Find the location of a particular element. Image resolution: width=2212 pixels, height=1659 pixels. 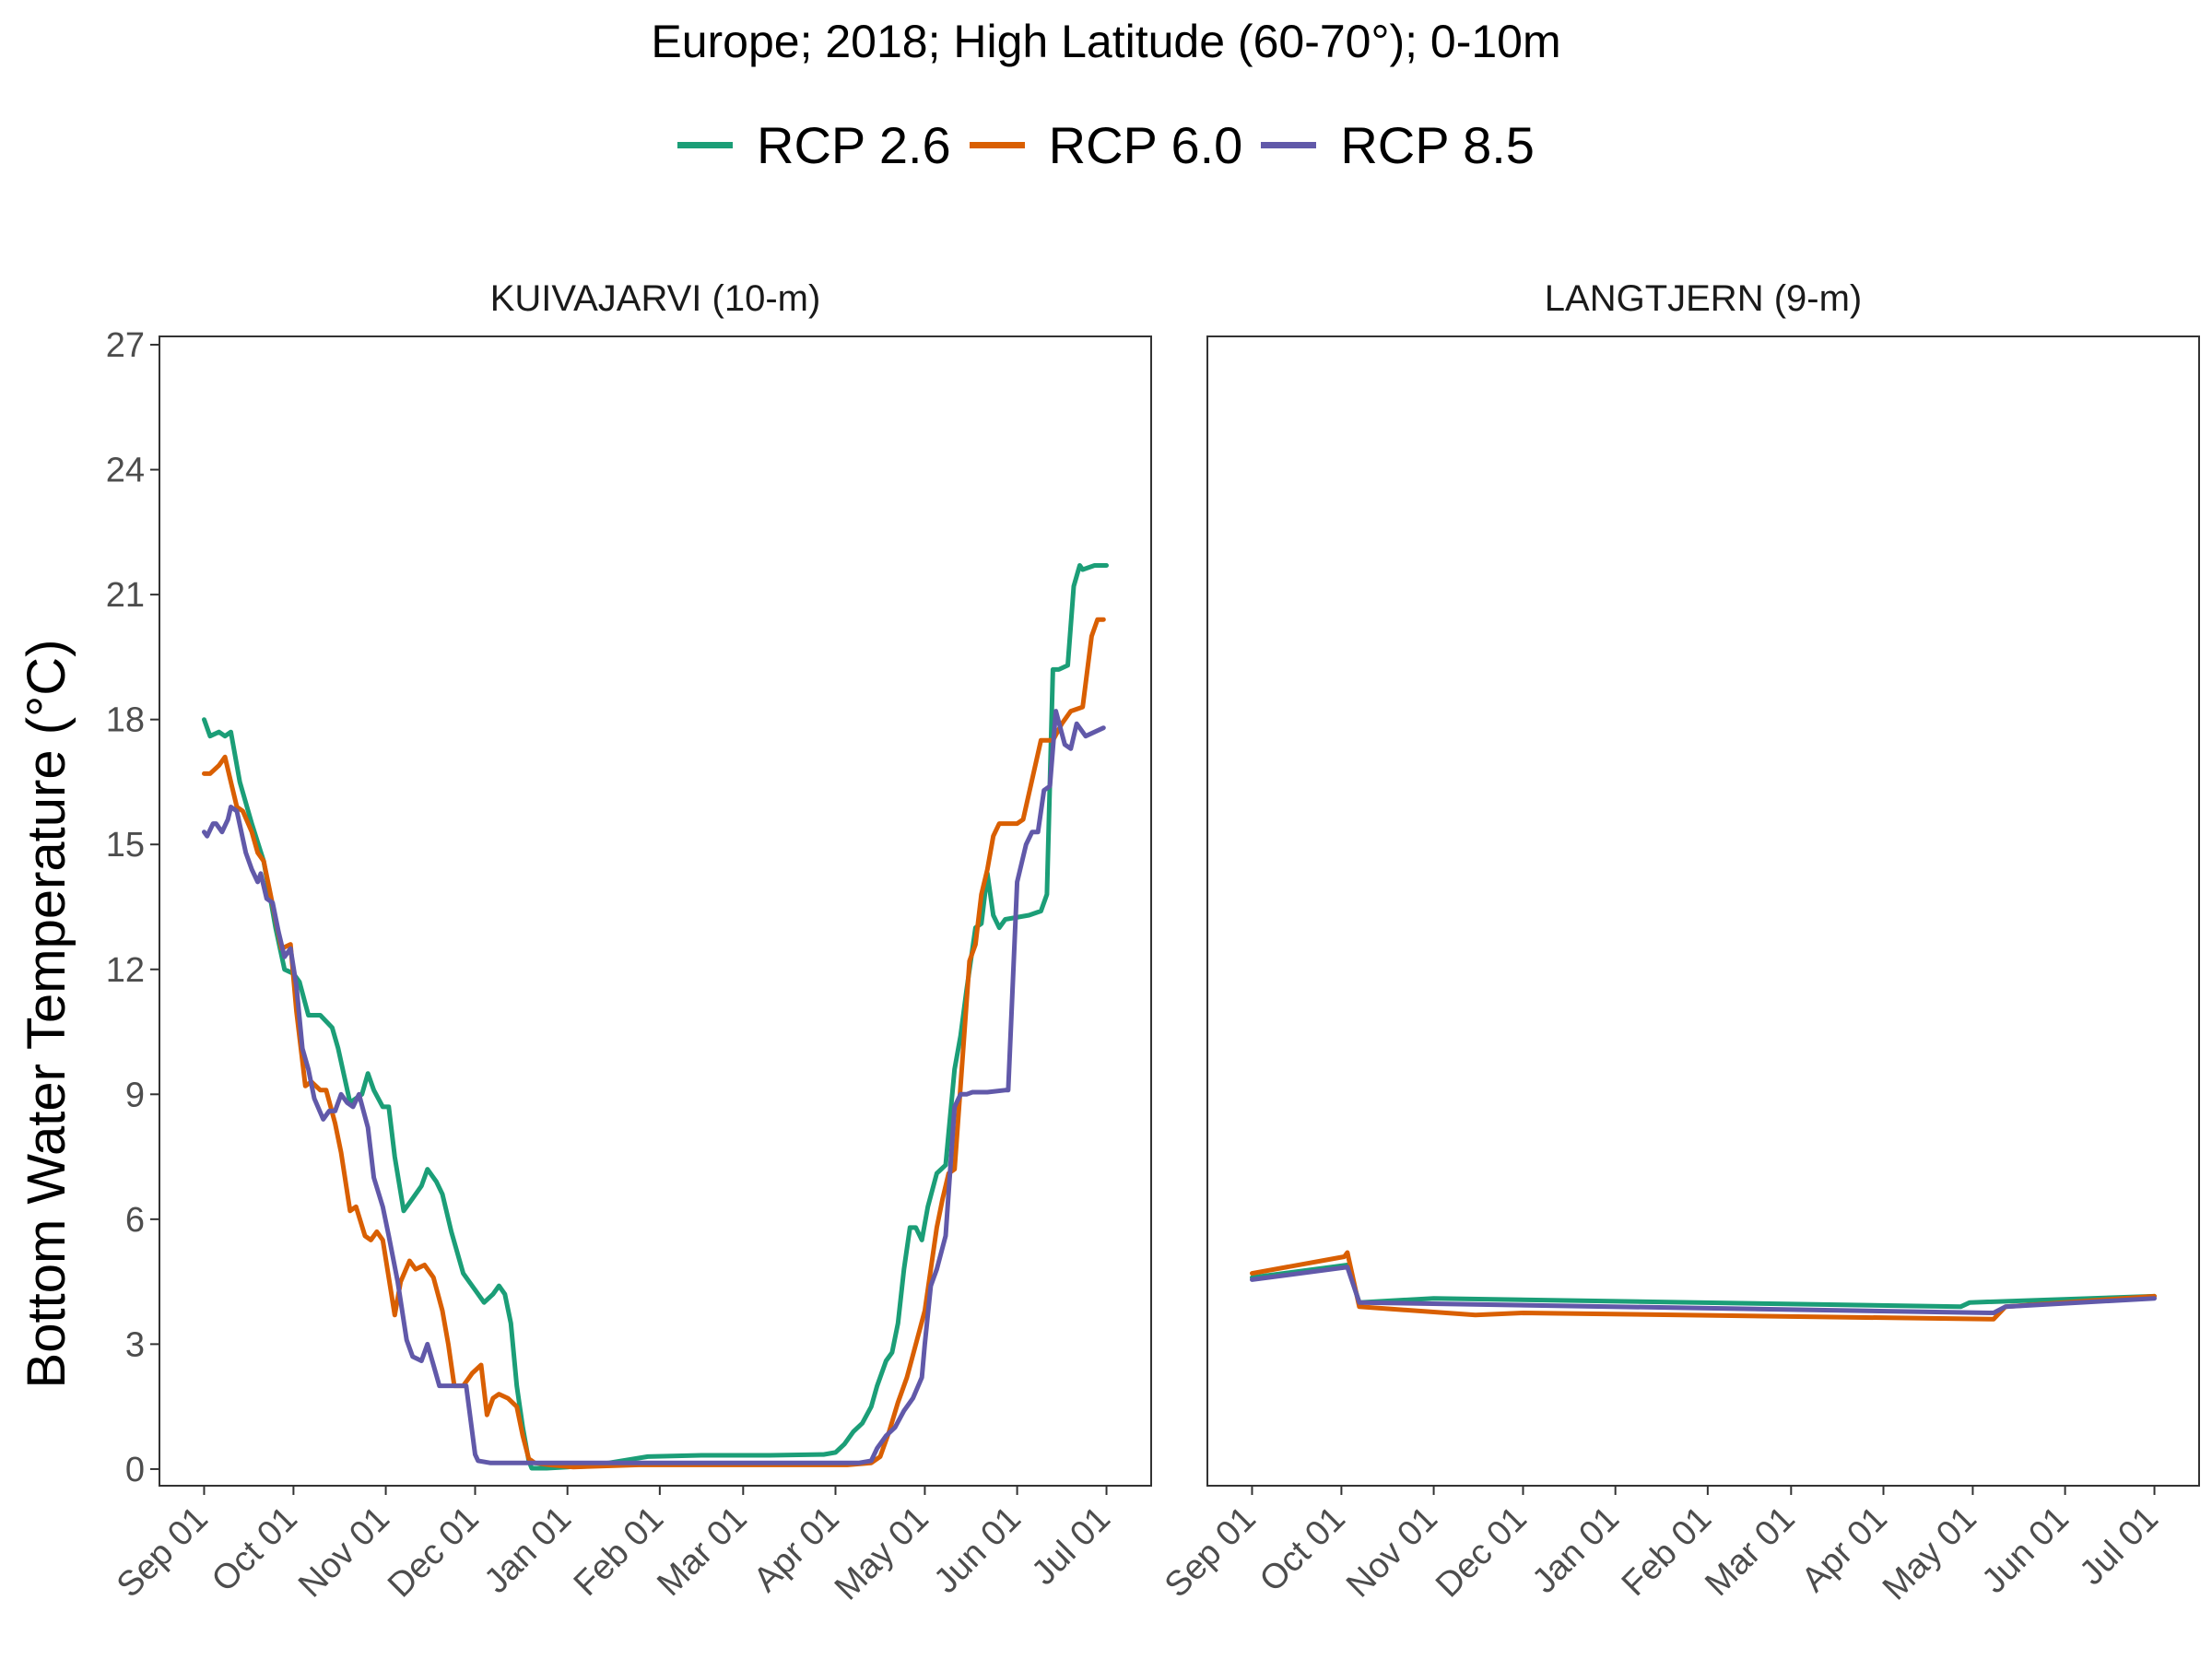

y-tick-label: 9 is located at coordinates (135, 1095).